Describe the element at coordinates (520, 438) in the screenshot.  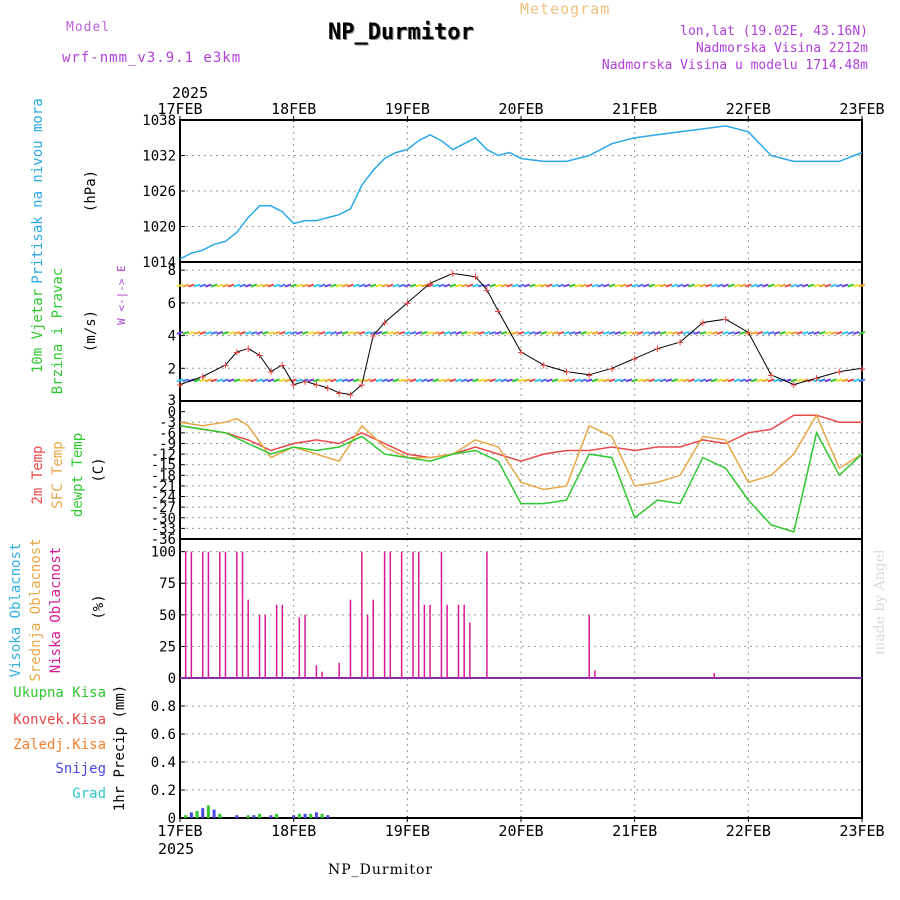
I see `temp-2m-line` at that location.